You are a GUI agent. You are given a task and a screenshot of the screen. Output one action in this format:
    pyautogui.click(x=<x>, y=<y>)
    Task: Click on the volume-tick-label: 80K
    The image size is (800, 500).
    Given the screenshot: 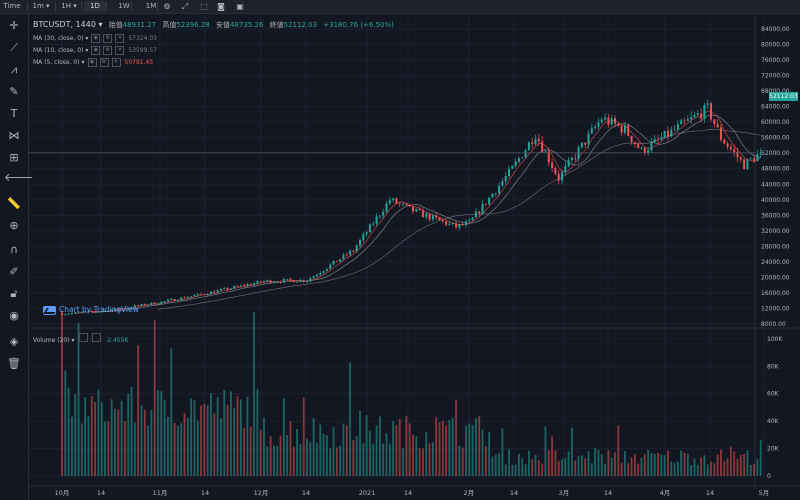 What is the action you would take?
    pyautogui.click(x=773, y=366)
    